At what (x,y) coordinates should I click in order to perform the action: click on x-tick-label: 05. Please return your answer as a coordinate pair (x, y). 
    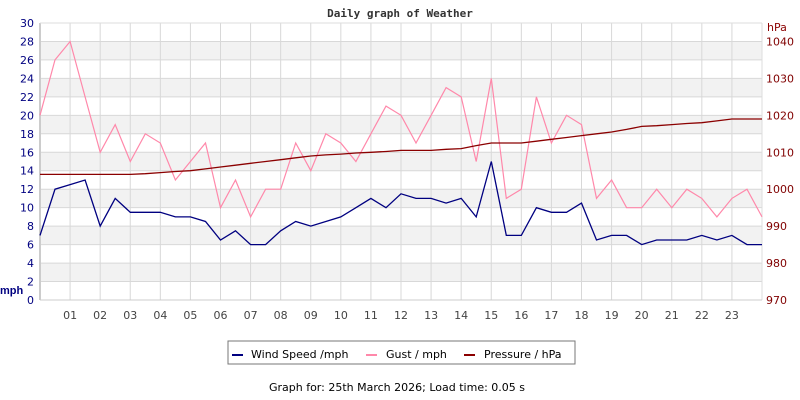
    Looking at the image, I should click on (190, 315).